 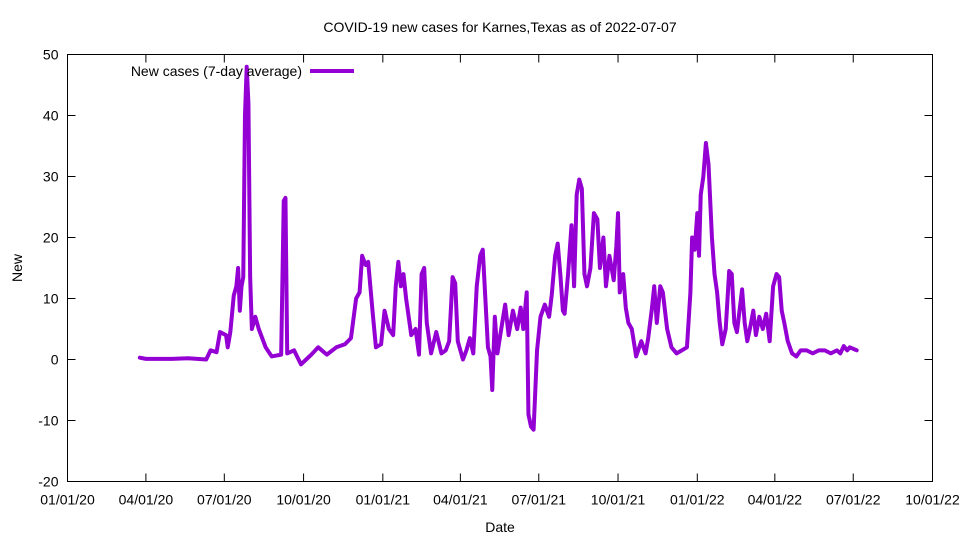 I want to click on x-tick-label: 10/01/22, so click(x=932, y=500).